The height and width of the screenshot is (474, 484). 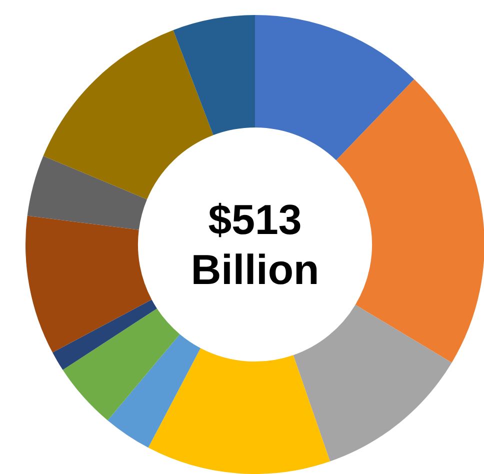 What do you see at coordinates (255, 245) in the screenshot?
I see `text: $513 Billion` at bounding box center [255, 245].